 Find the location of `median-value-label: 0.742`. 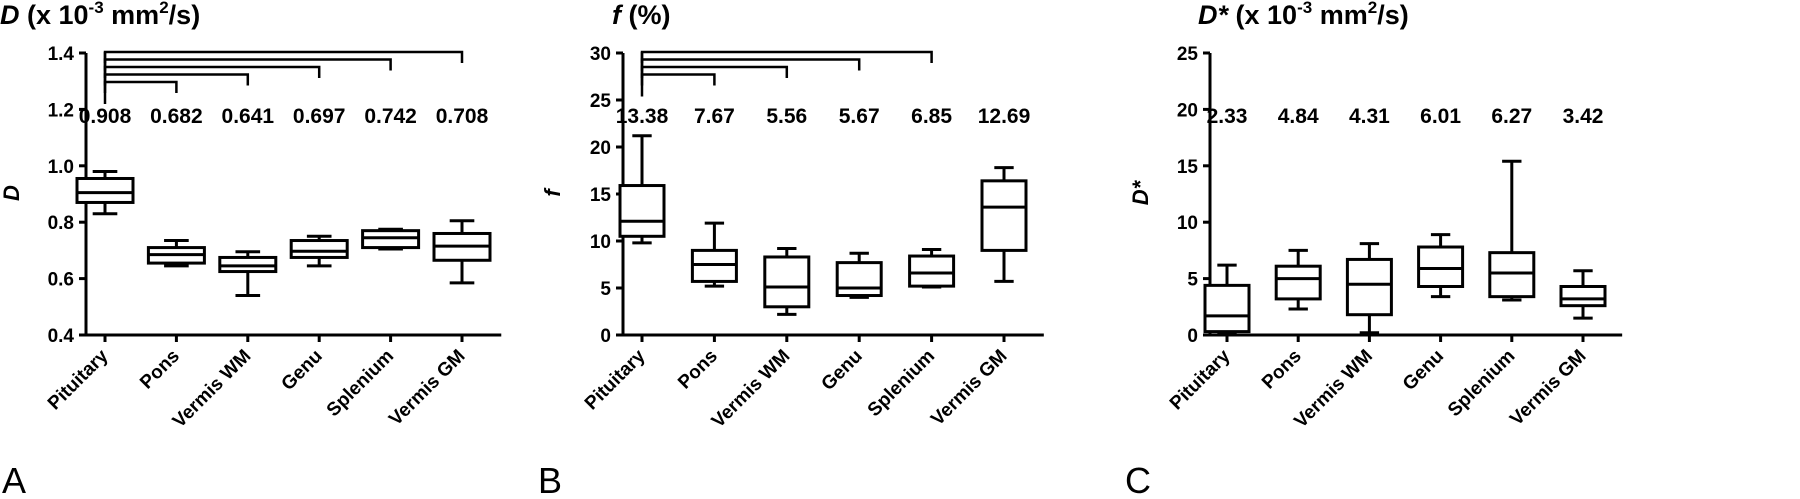

median-value-label: 0.742 is located at coordinates (390, 116).